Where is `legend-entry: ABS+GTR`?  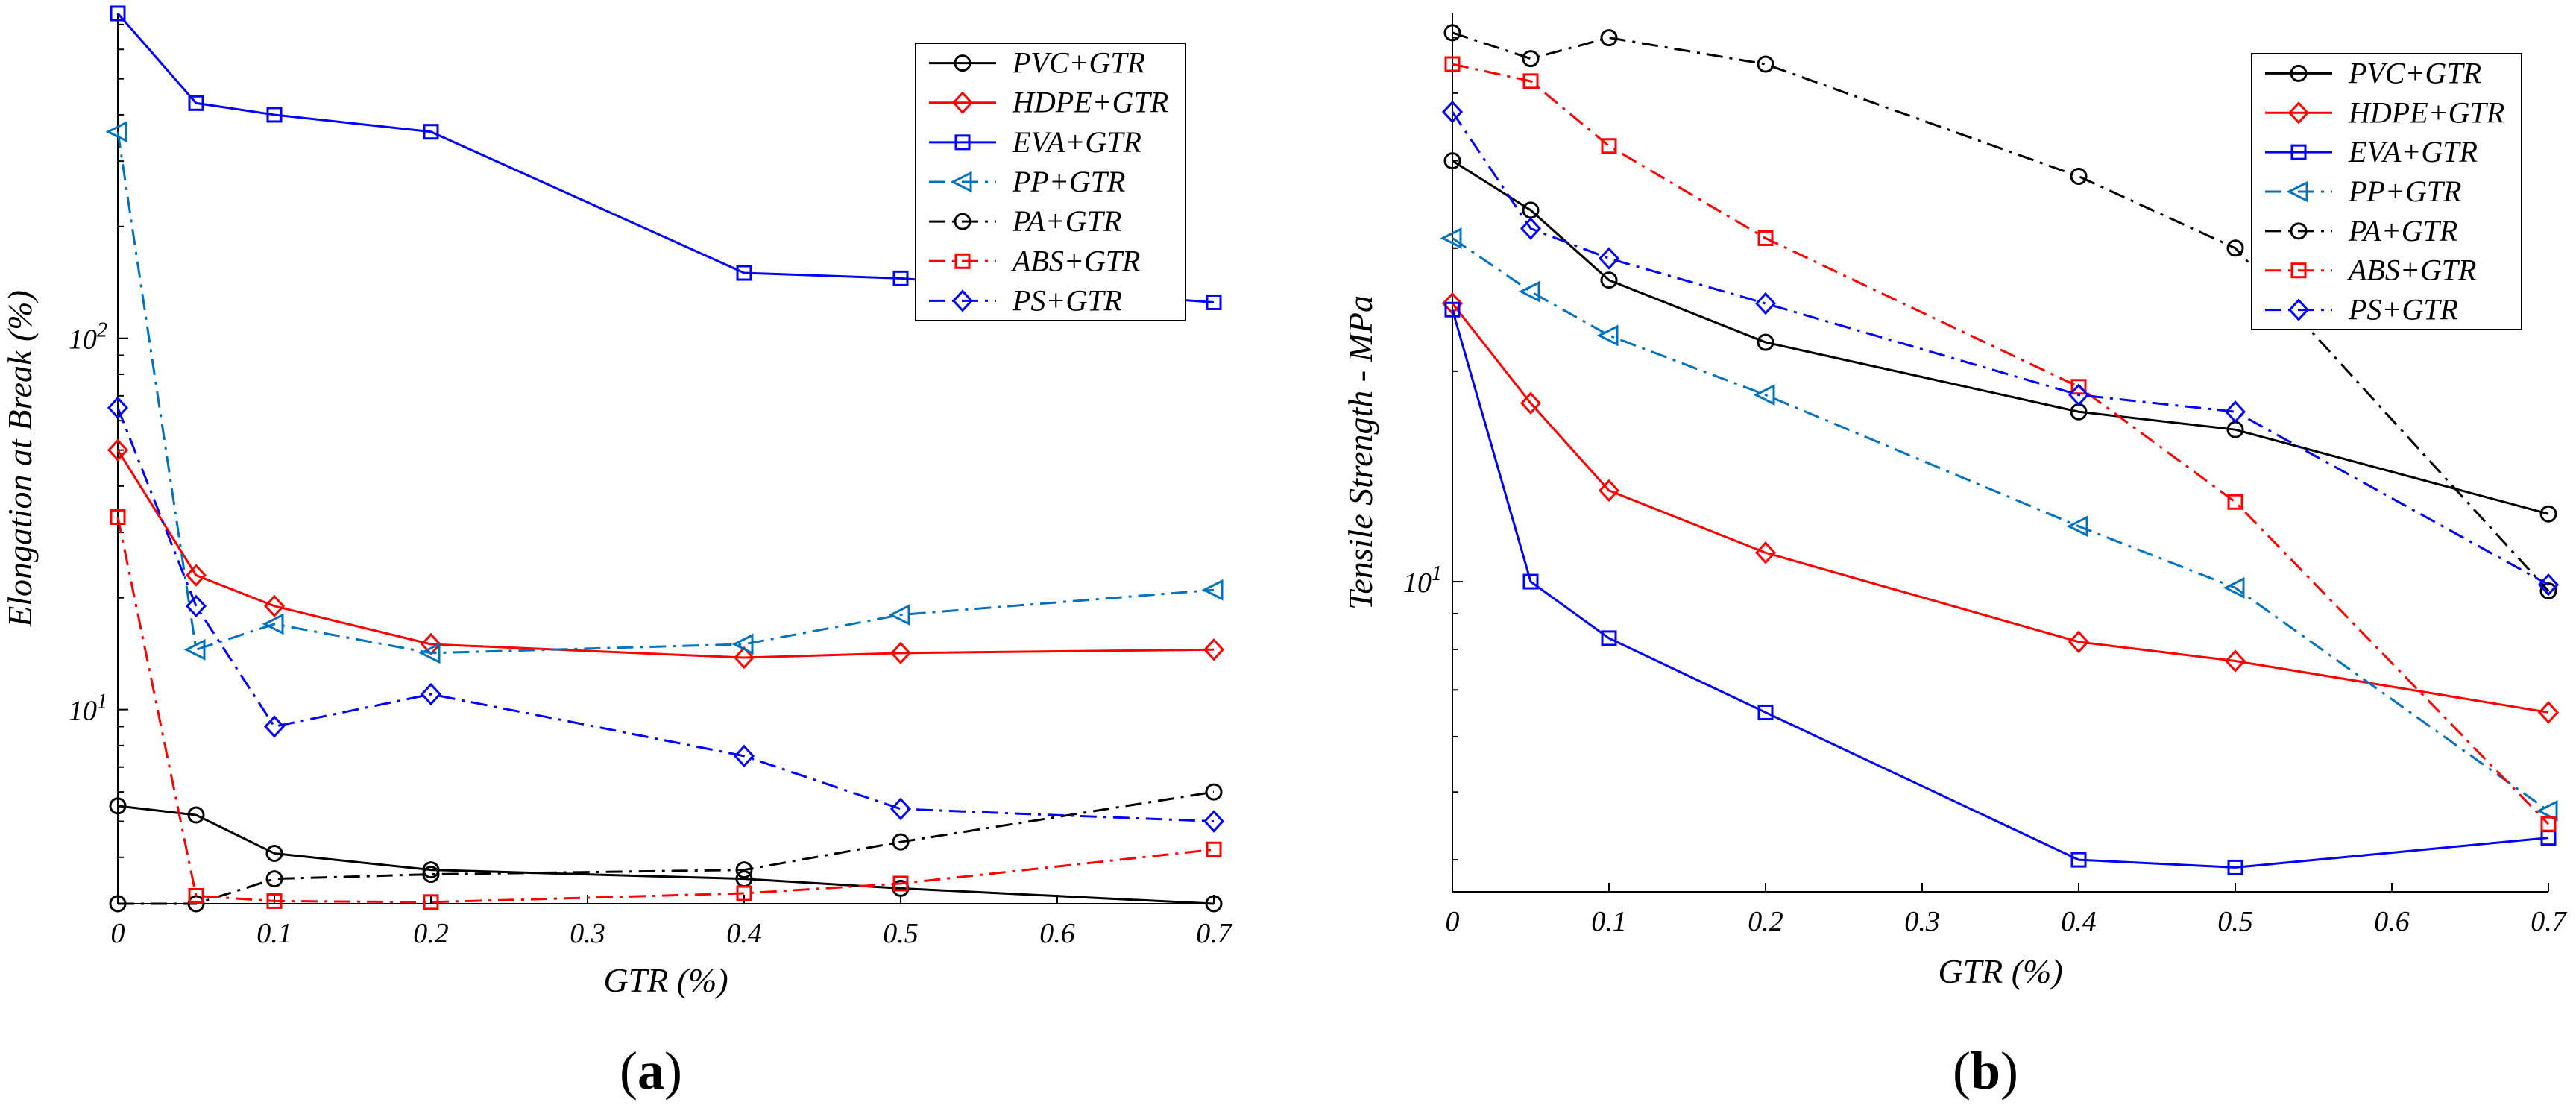
legend-entry: ABS+GTR is located at coordinates (1075, 260).